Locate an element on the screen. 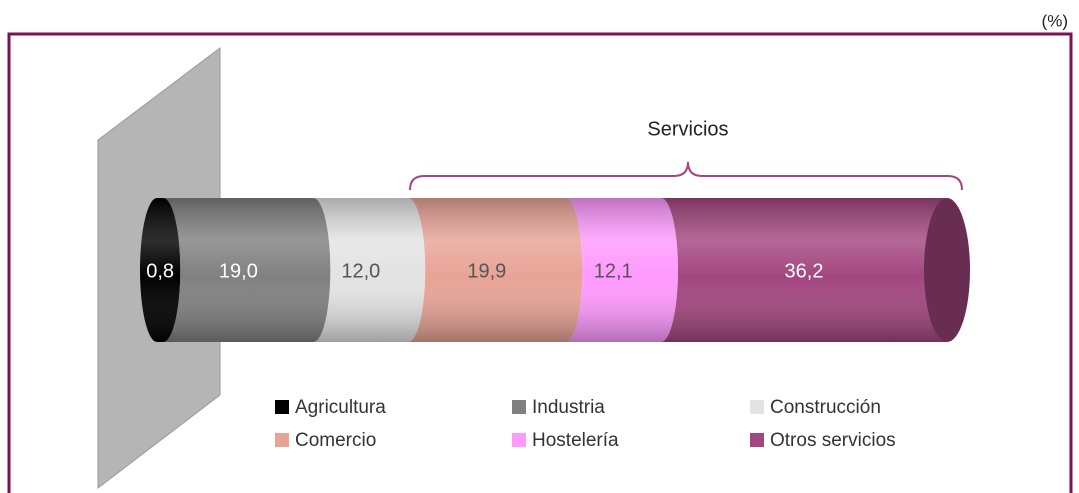 The width and height of the screenshot is (1079, 493). legend-label: Industria is located at coordinates (568, 407).